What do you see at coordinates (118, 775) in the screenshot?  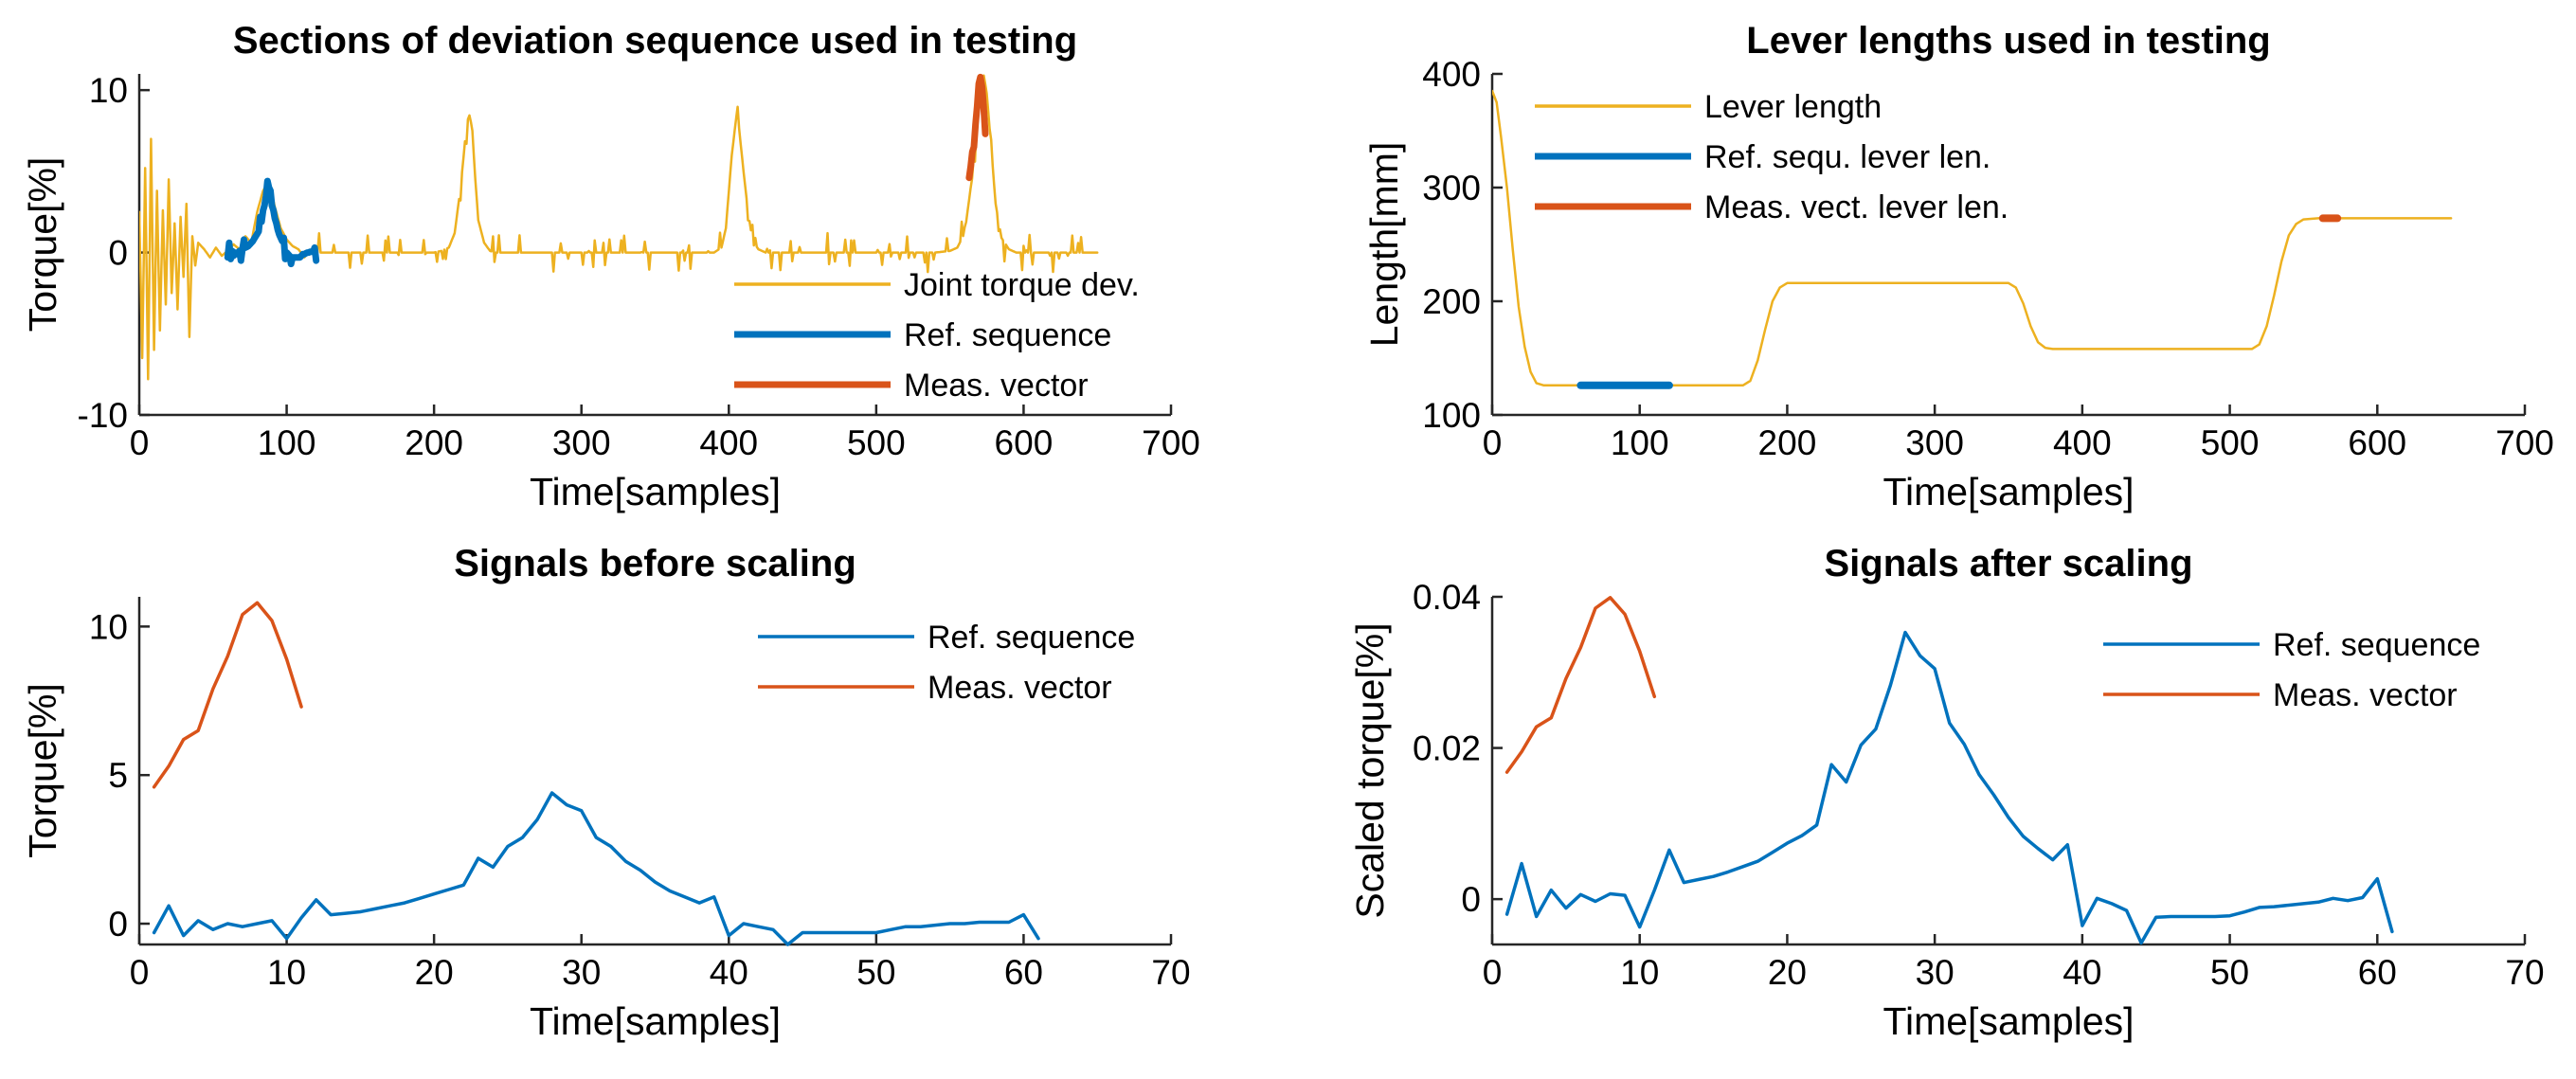 I see `y-tick-label: 5` at bounding box center [118, 775].